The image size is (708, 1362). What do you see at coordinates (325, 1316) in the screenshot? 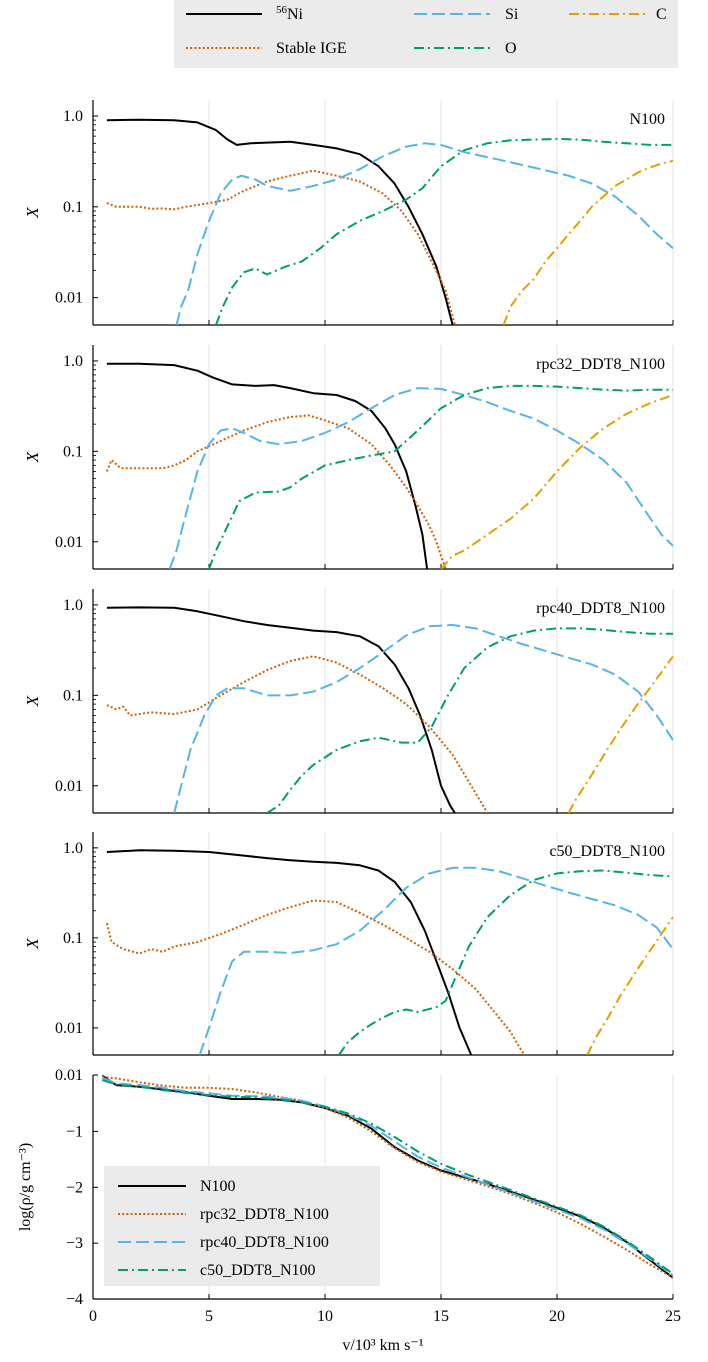
I see `x-tick-label: 10` at bounding box center [325, 1316].